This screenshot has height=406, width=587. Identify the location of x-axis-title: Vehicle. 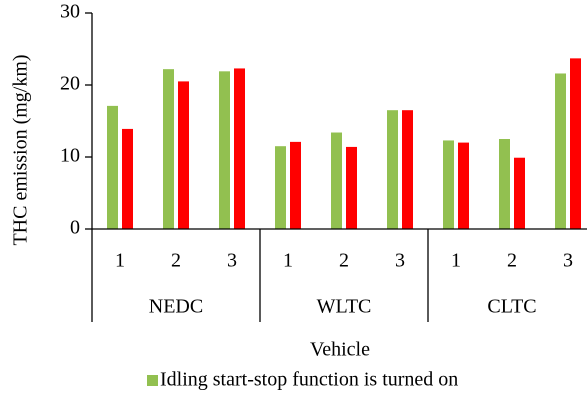
(340, 350).